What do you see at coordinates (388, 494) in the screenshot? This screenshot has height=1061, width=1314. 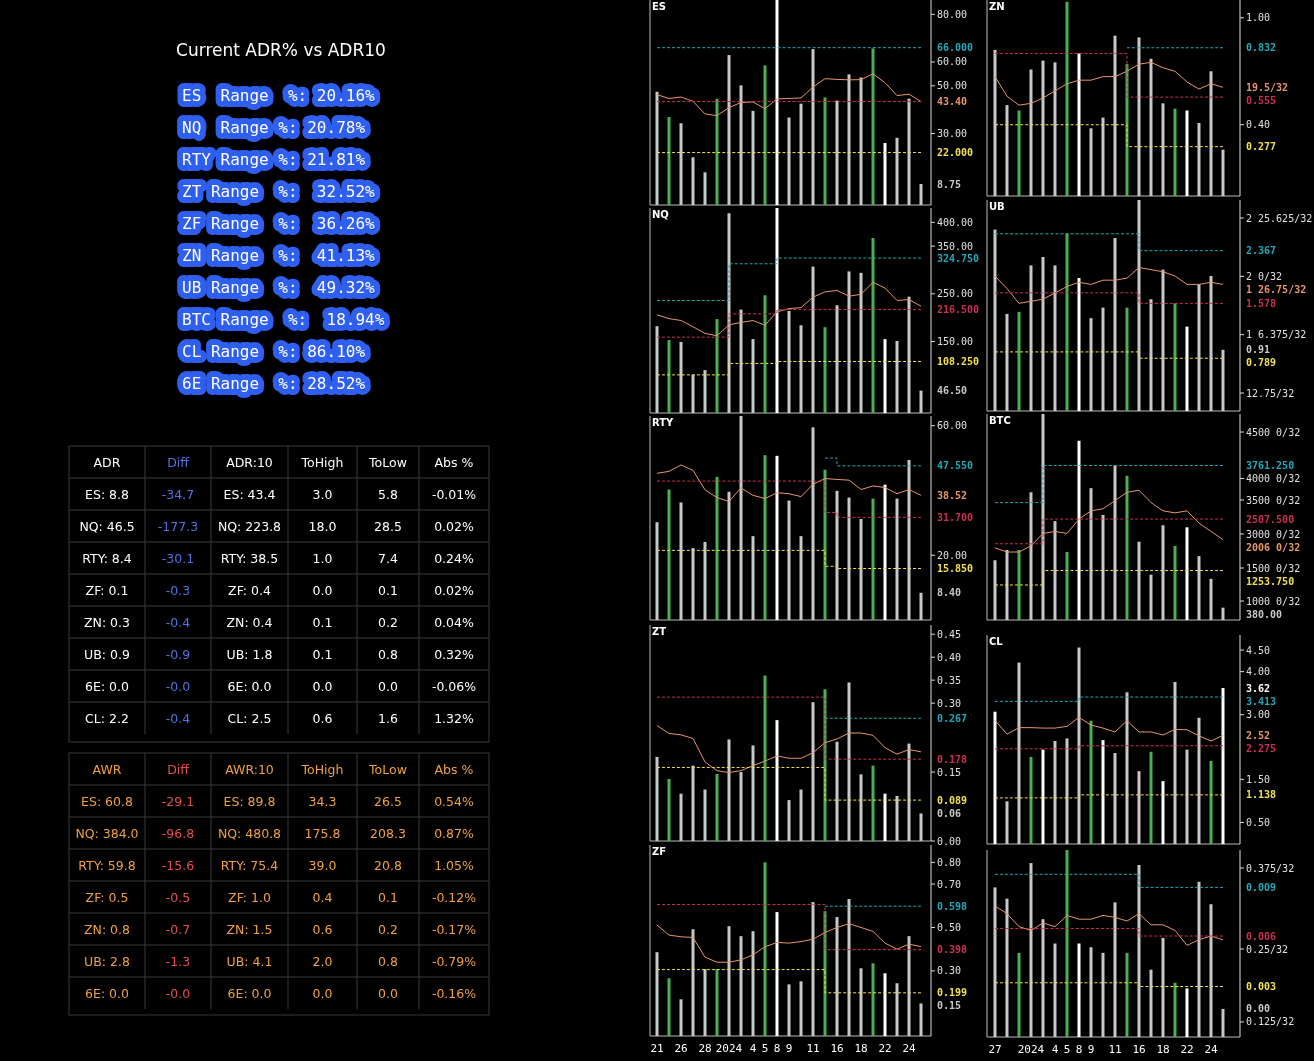 I see `text: 5.8` at bounding box center [388, 494].